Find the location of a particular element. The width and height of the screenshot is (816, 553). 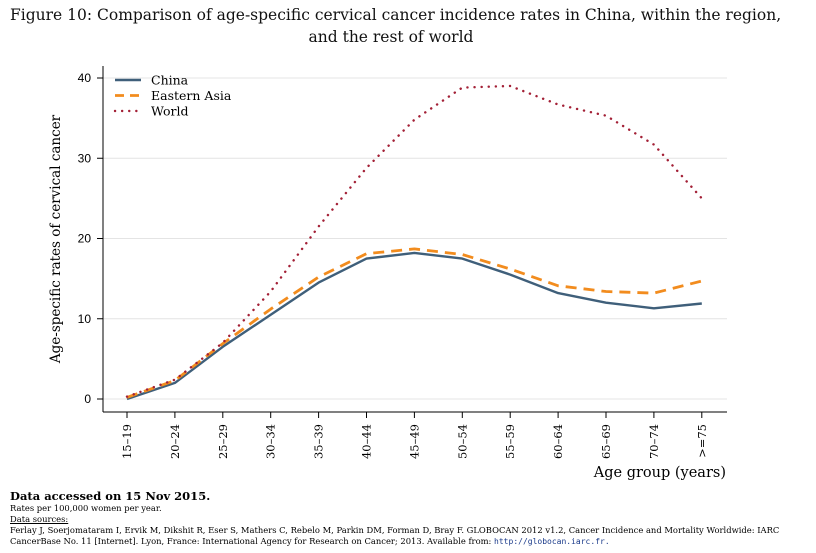

x-tick-label: 45–49 is located at coordinates (414, 441).